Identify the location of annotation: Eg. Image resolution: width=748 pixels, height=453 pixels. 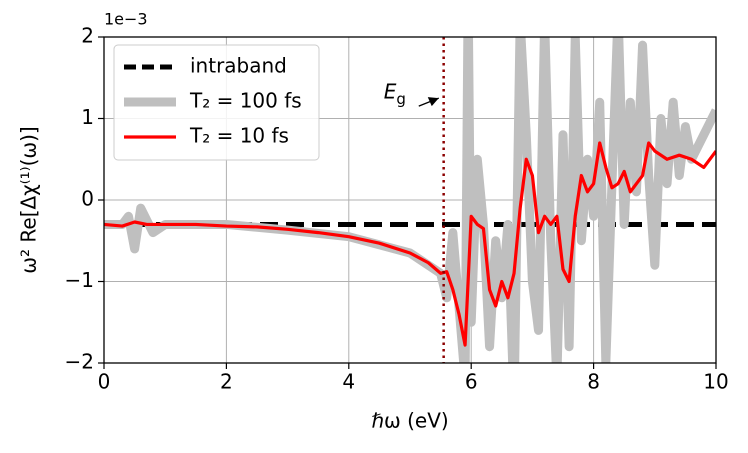
(395, 94).